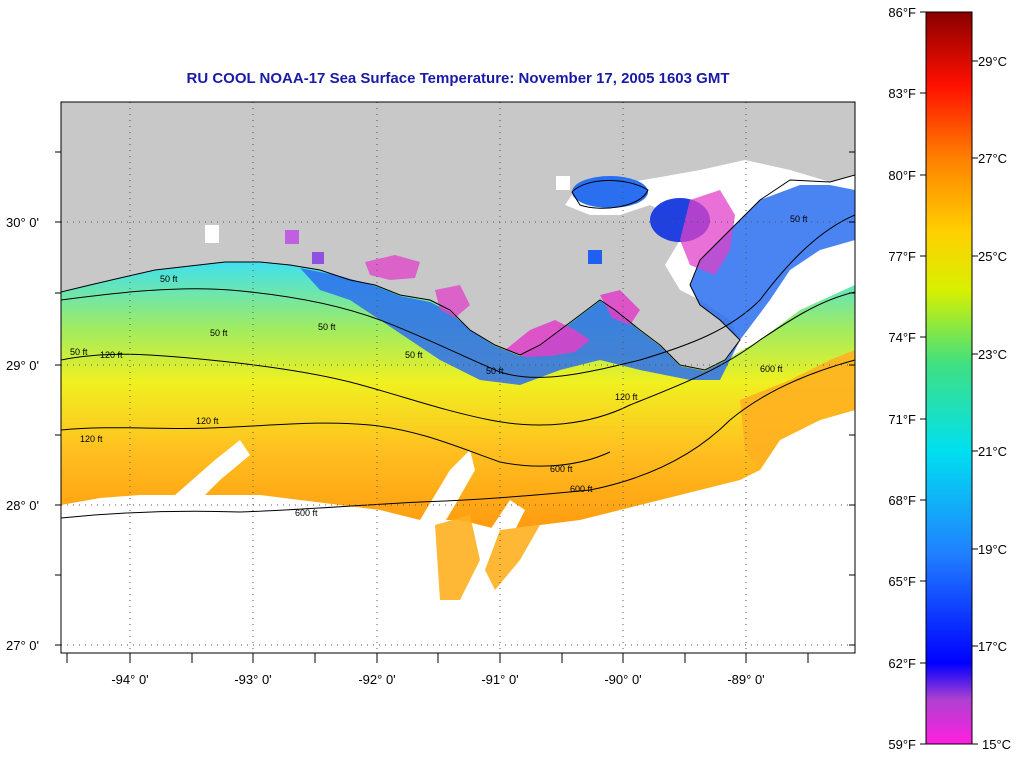 The image size is (1024, 761). What do you see at coordinates (577, 285) in the screenshot?
I see `cool-nearshore-water` at bounding box center [577, 285].